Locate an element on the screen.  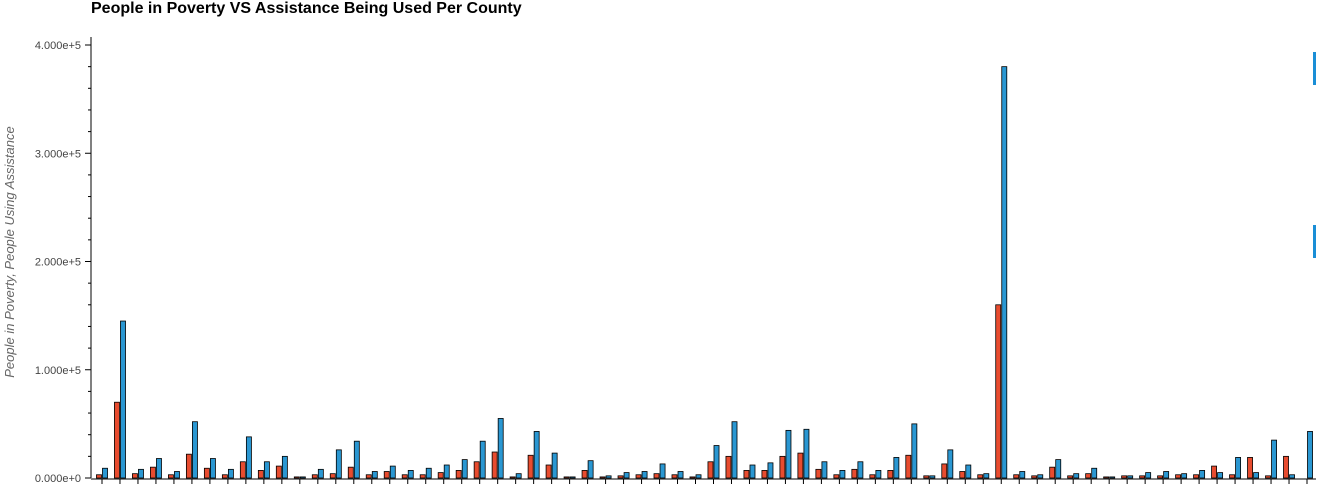
y-tick-label: 2.000e+5 is located at coordinates (58, 263).